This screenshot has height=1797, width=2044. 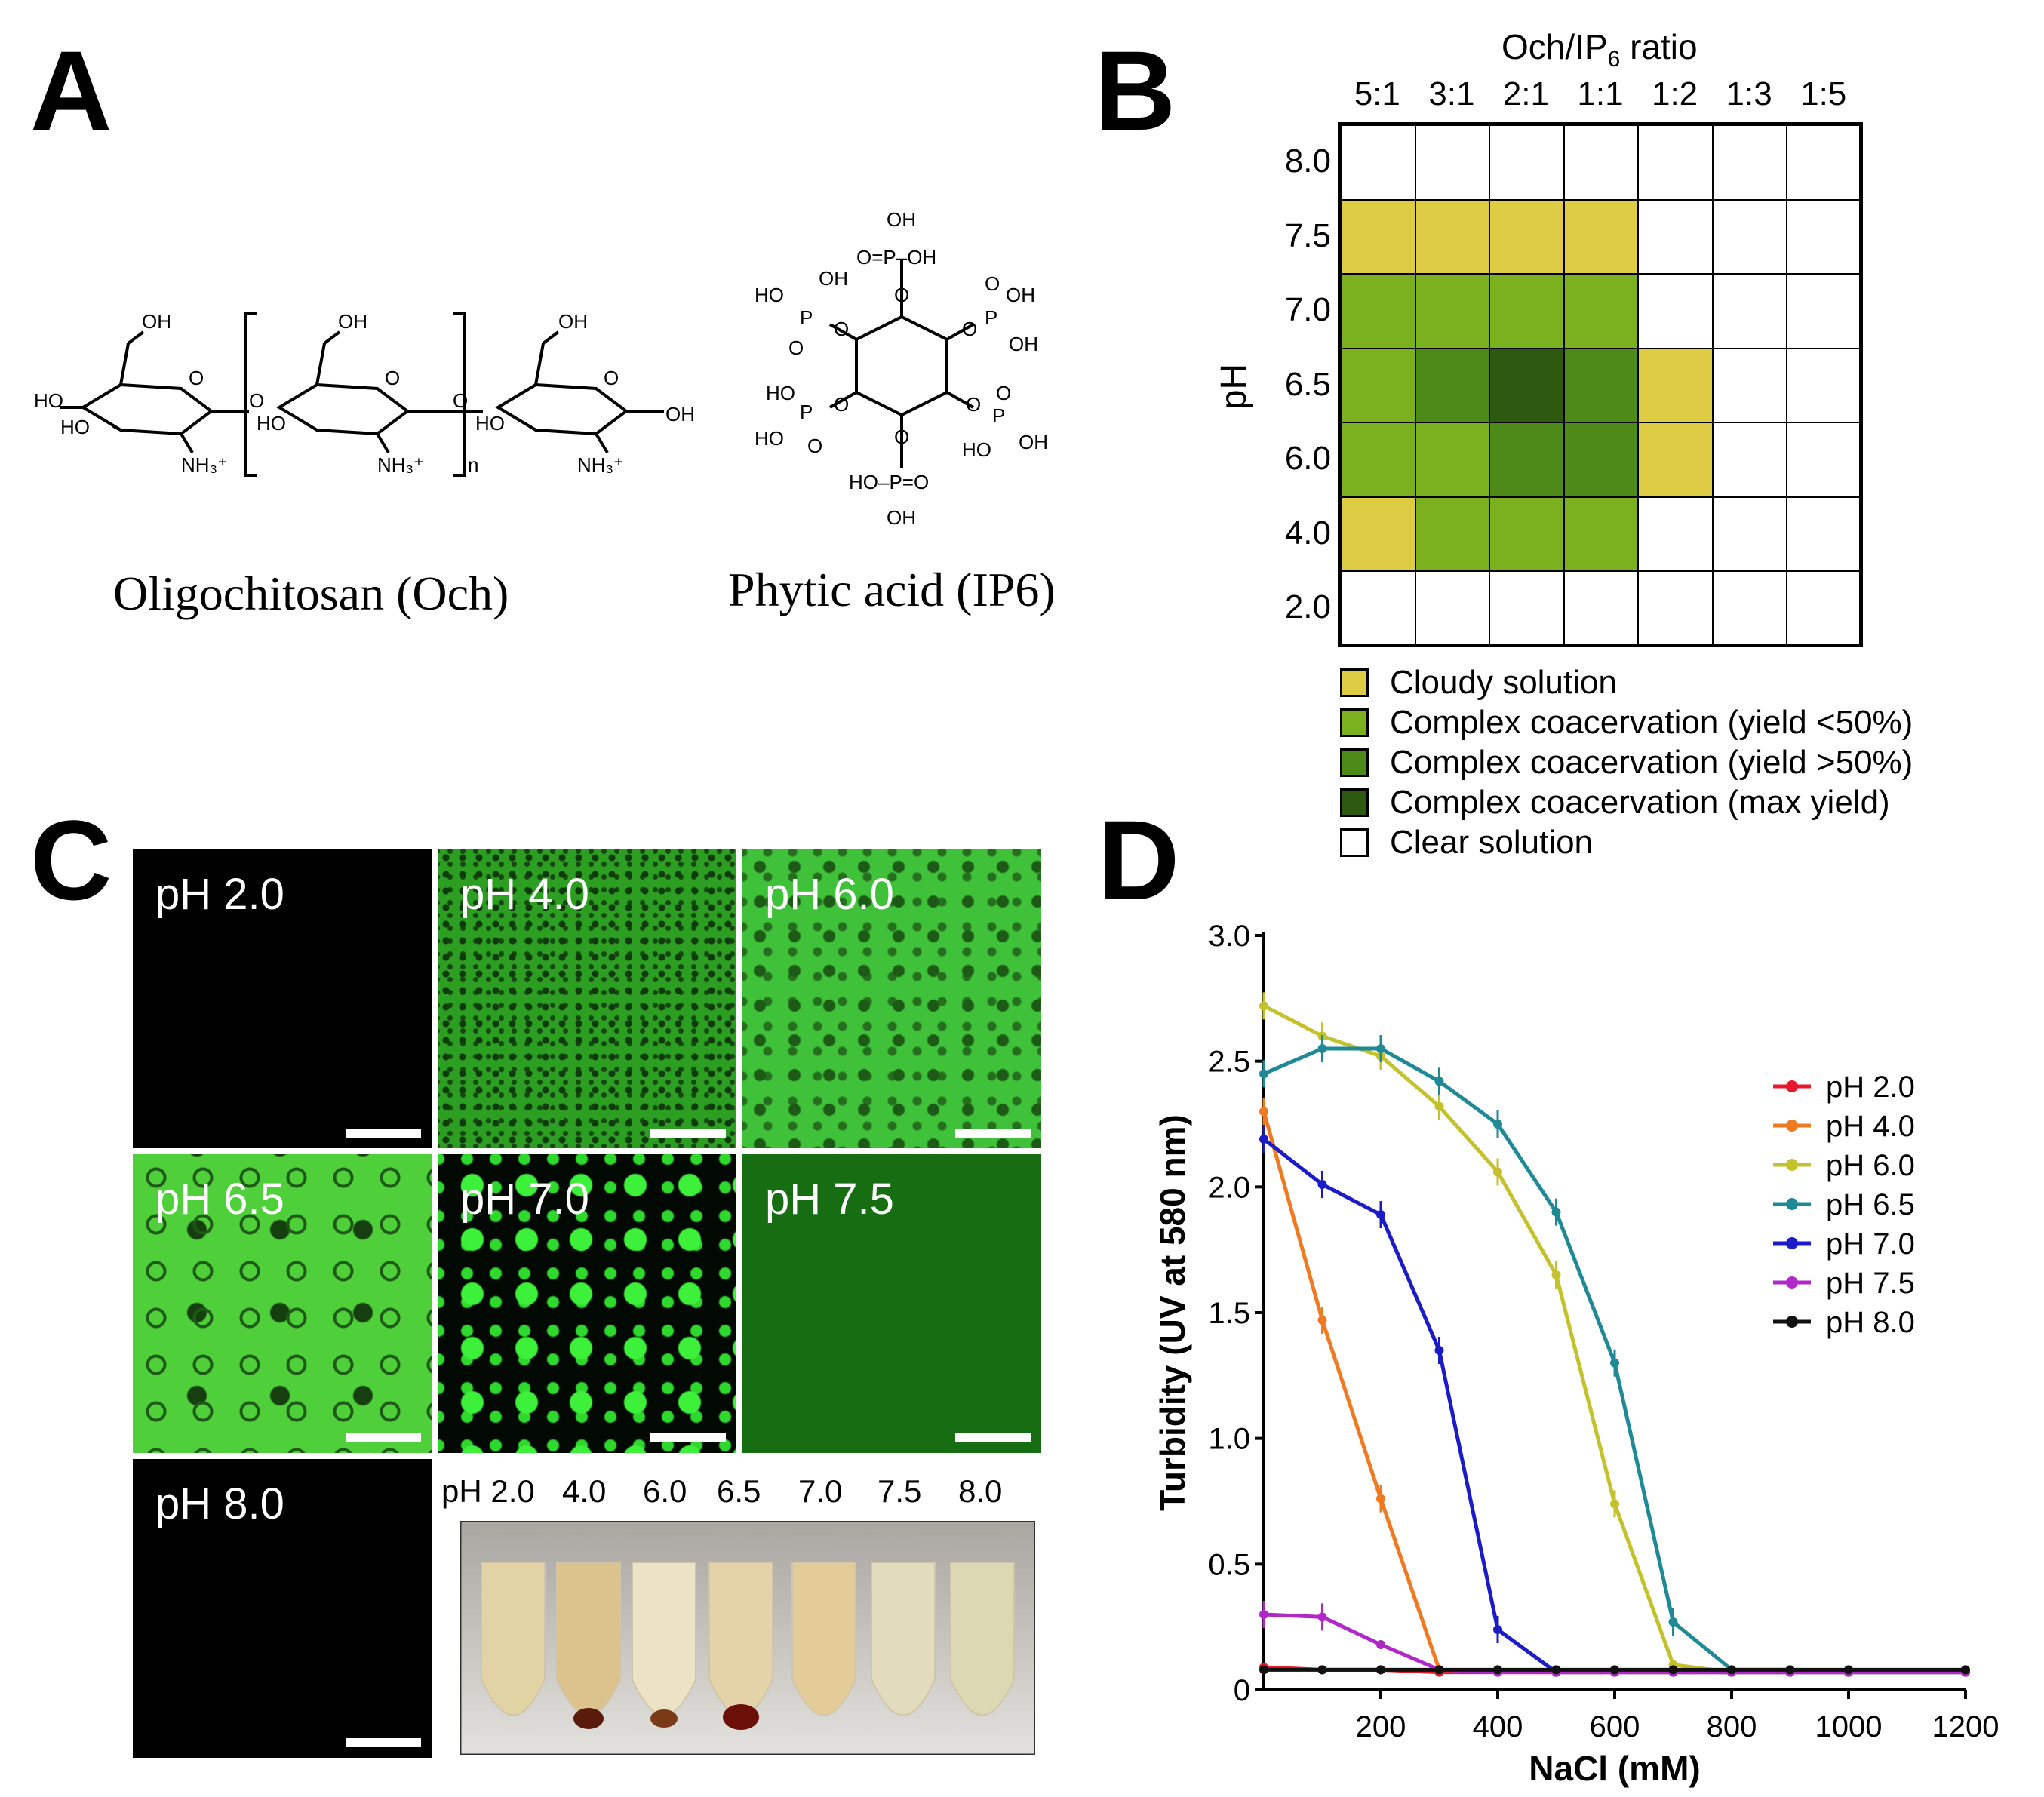 What do you see at coordinates (1307, 310) in the screenshot?
I see `ph-row-label: 7.0` at bounding box center [1307, 310].